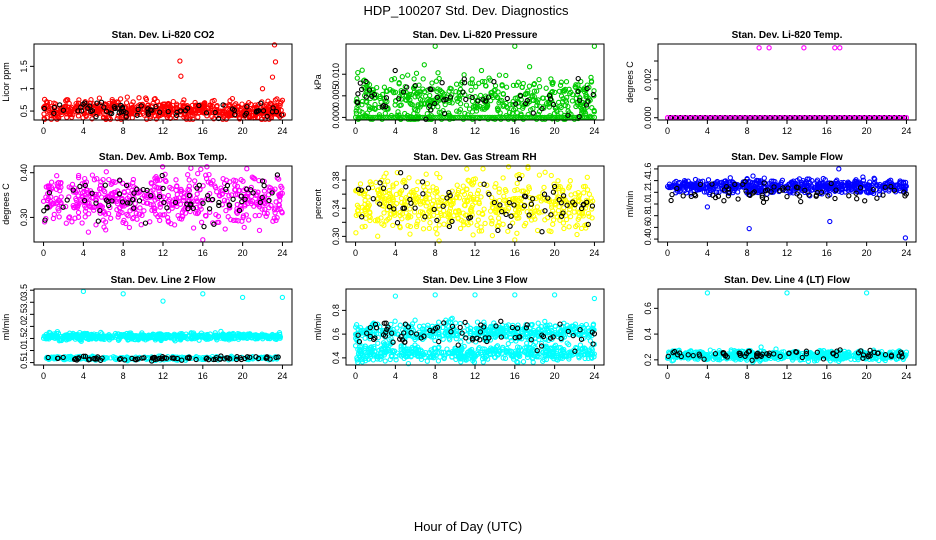  Describe the element at coordinates (474, 204) in the screenshot. I see `points` at that location.